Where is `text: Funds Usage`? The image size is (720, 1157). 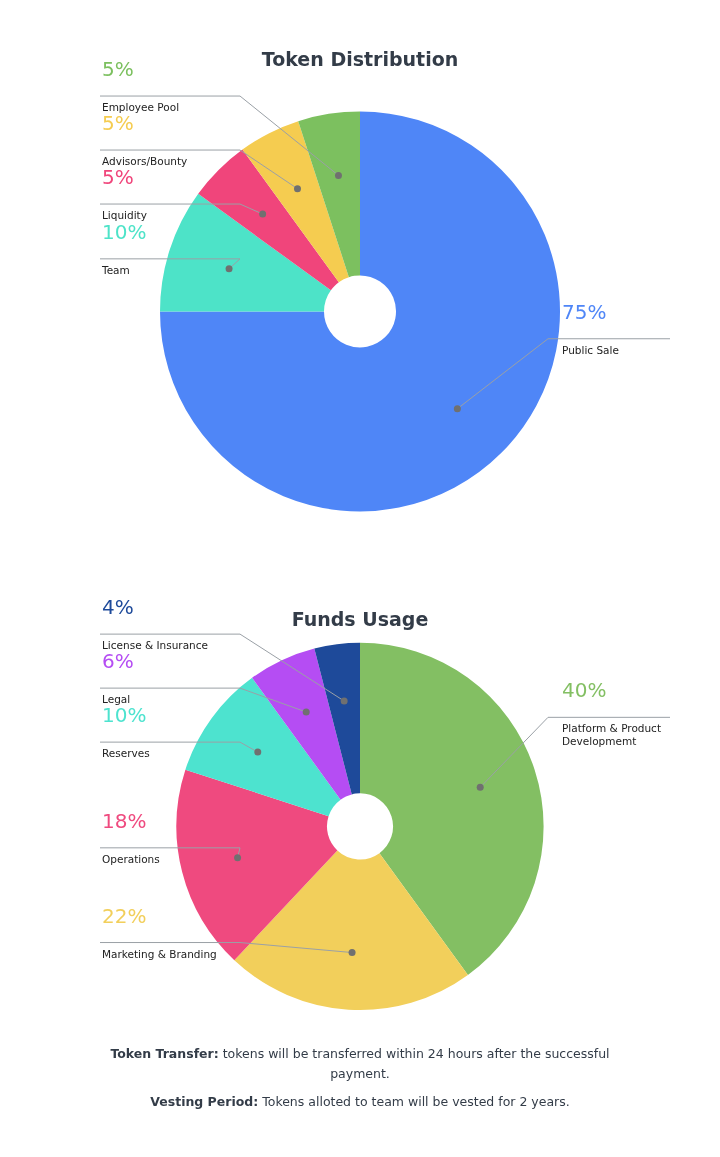
text: Funds Usage is located at coordinates (360, 619).